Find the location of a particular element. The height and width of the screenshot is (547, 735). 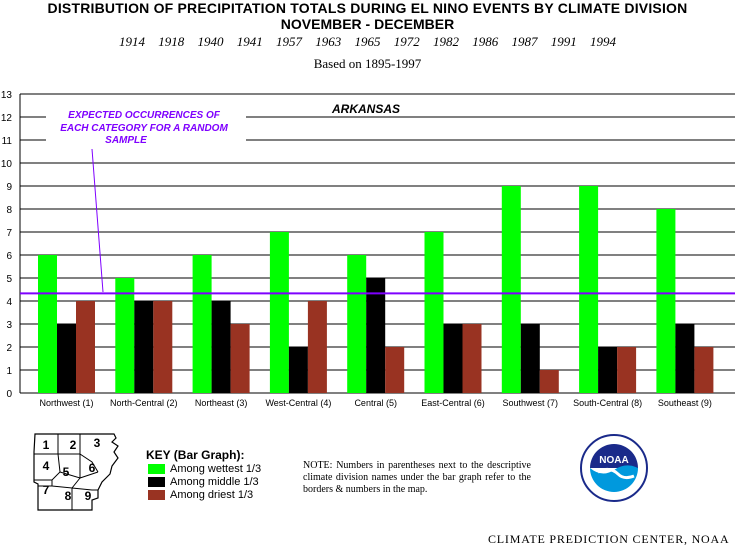

bar-7-amongdriest is located at coordinates (549, 381).